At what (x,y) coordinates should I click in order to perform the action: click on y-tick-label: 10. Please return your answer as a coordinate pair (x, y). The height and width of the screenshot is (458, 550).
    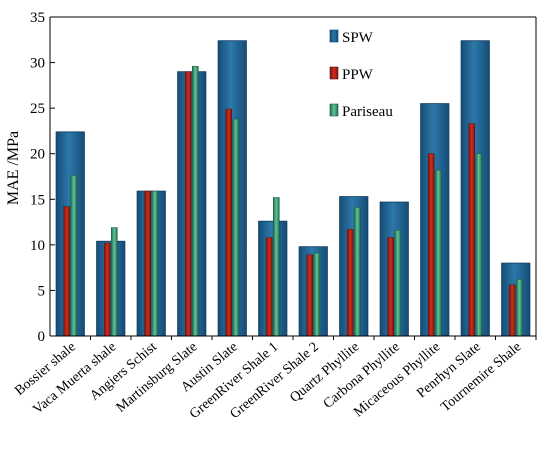
    Looking at the image, I should click on (37, 246).